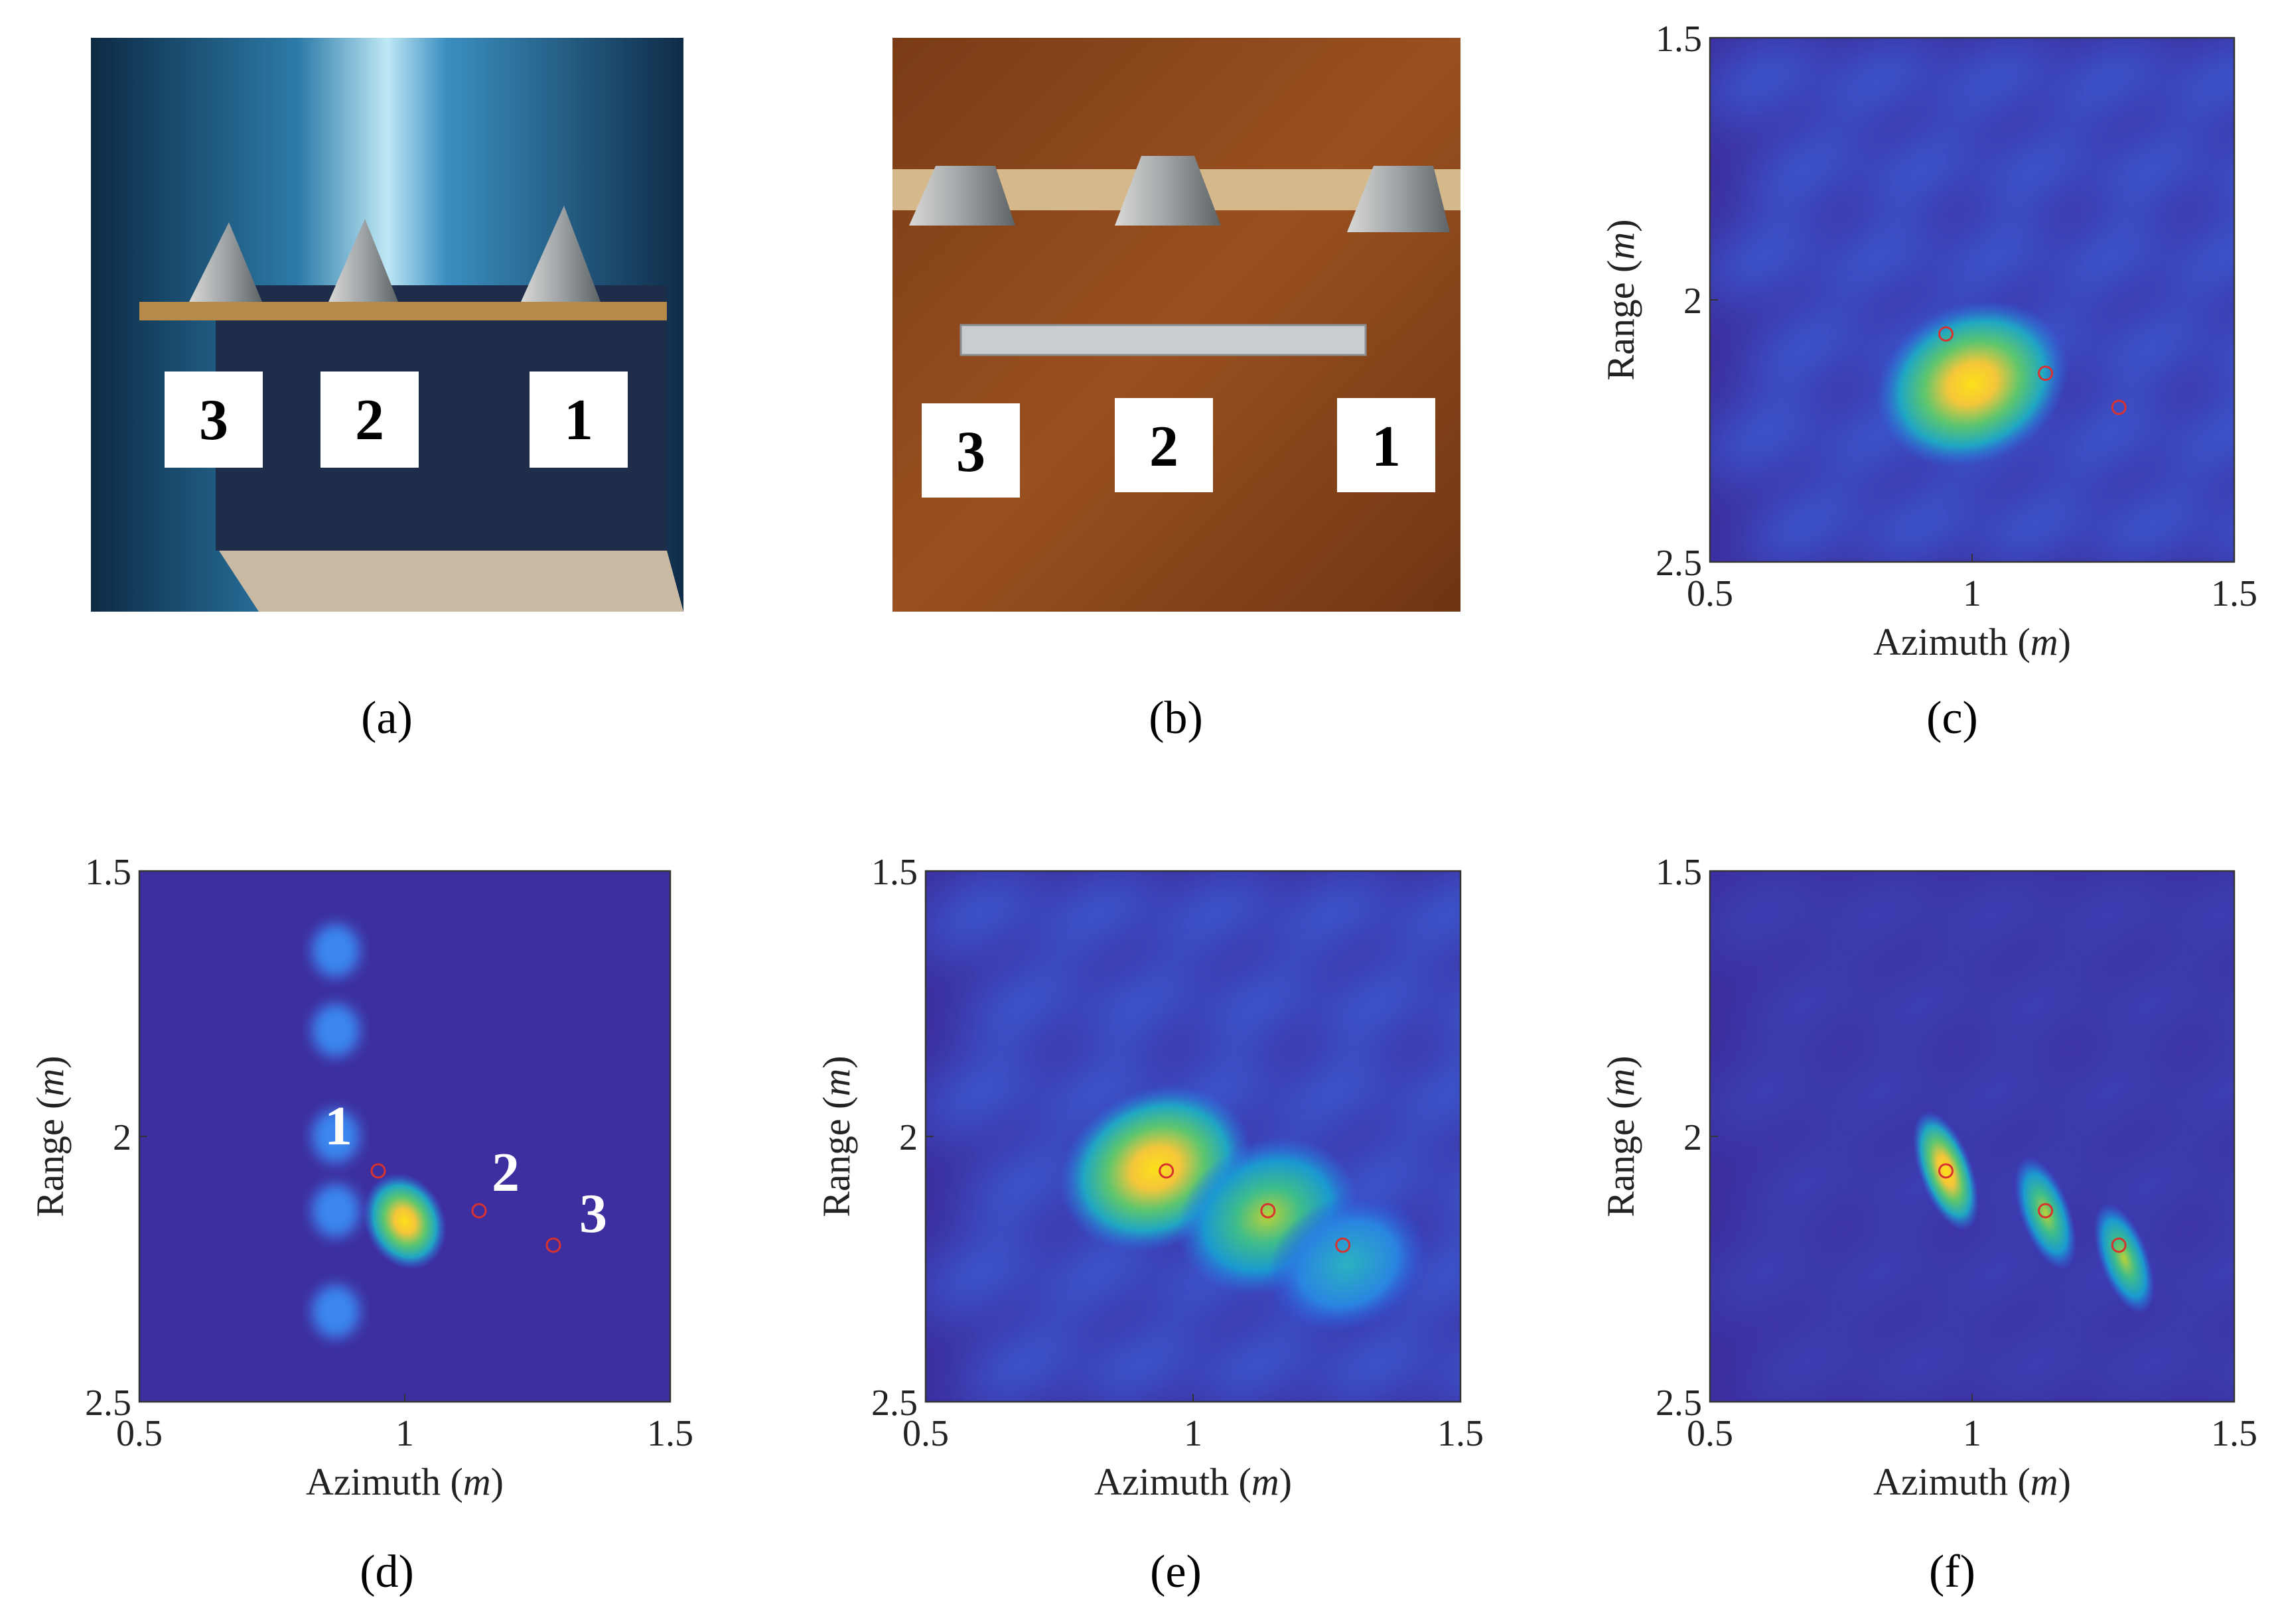  I want to click on caption-b: (b), so click(1176, 718).